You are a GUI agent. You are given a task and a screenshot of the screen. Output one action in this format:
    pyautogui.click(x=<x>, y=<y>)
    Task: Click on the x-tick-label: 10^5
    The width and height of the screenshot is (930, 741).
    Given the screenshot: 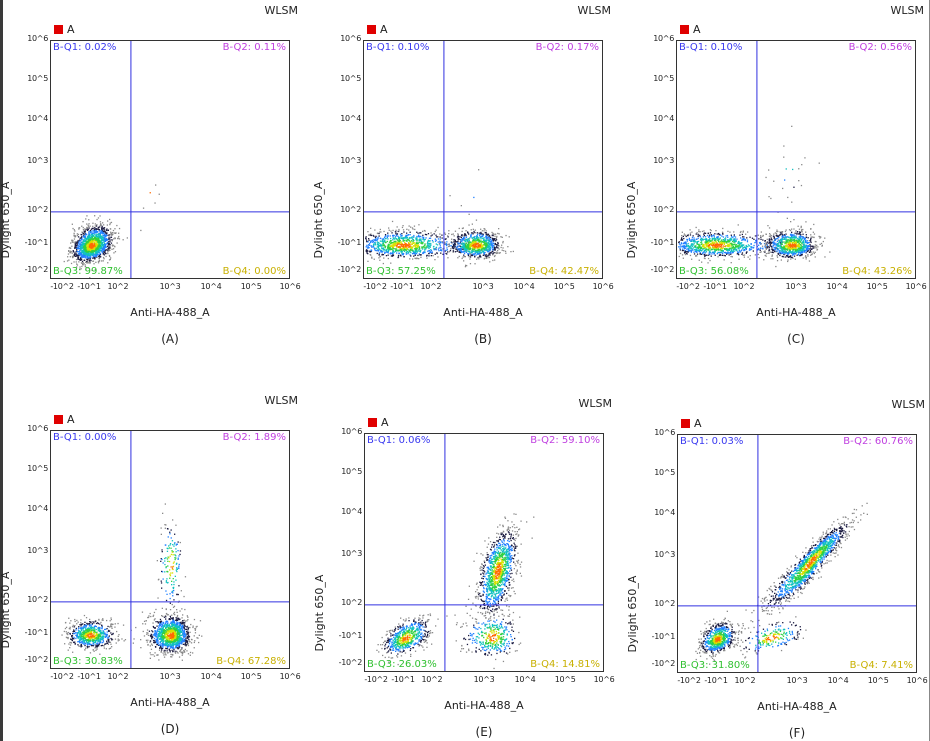 What is the action you would take?
    pyautogui.click(x=251, y=286)
    